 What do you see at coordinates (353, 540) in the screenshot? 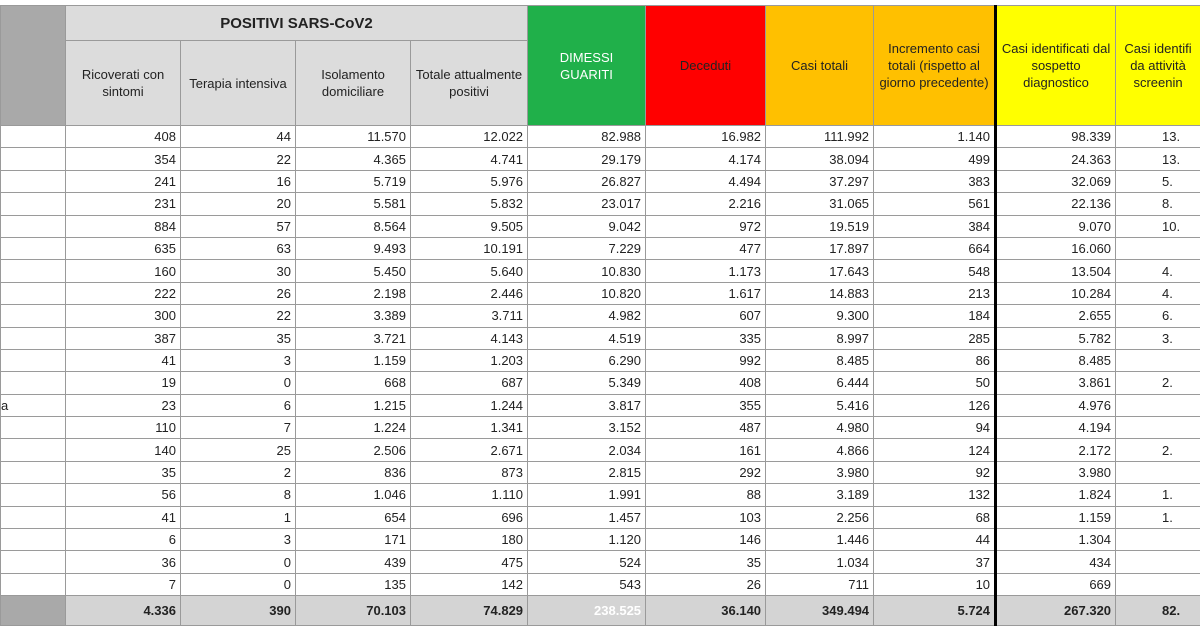
I see `cell: 171` at bounding box center [353, 540].